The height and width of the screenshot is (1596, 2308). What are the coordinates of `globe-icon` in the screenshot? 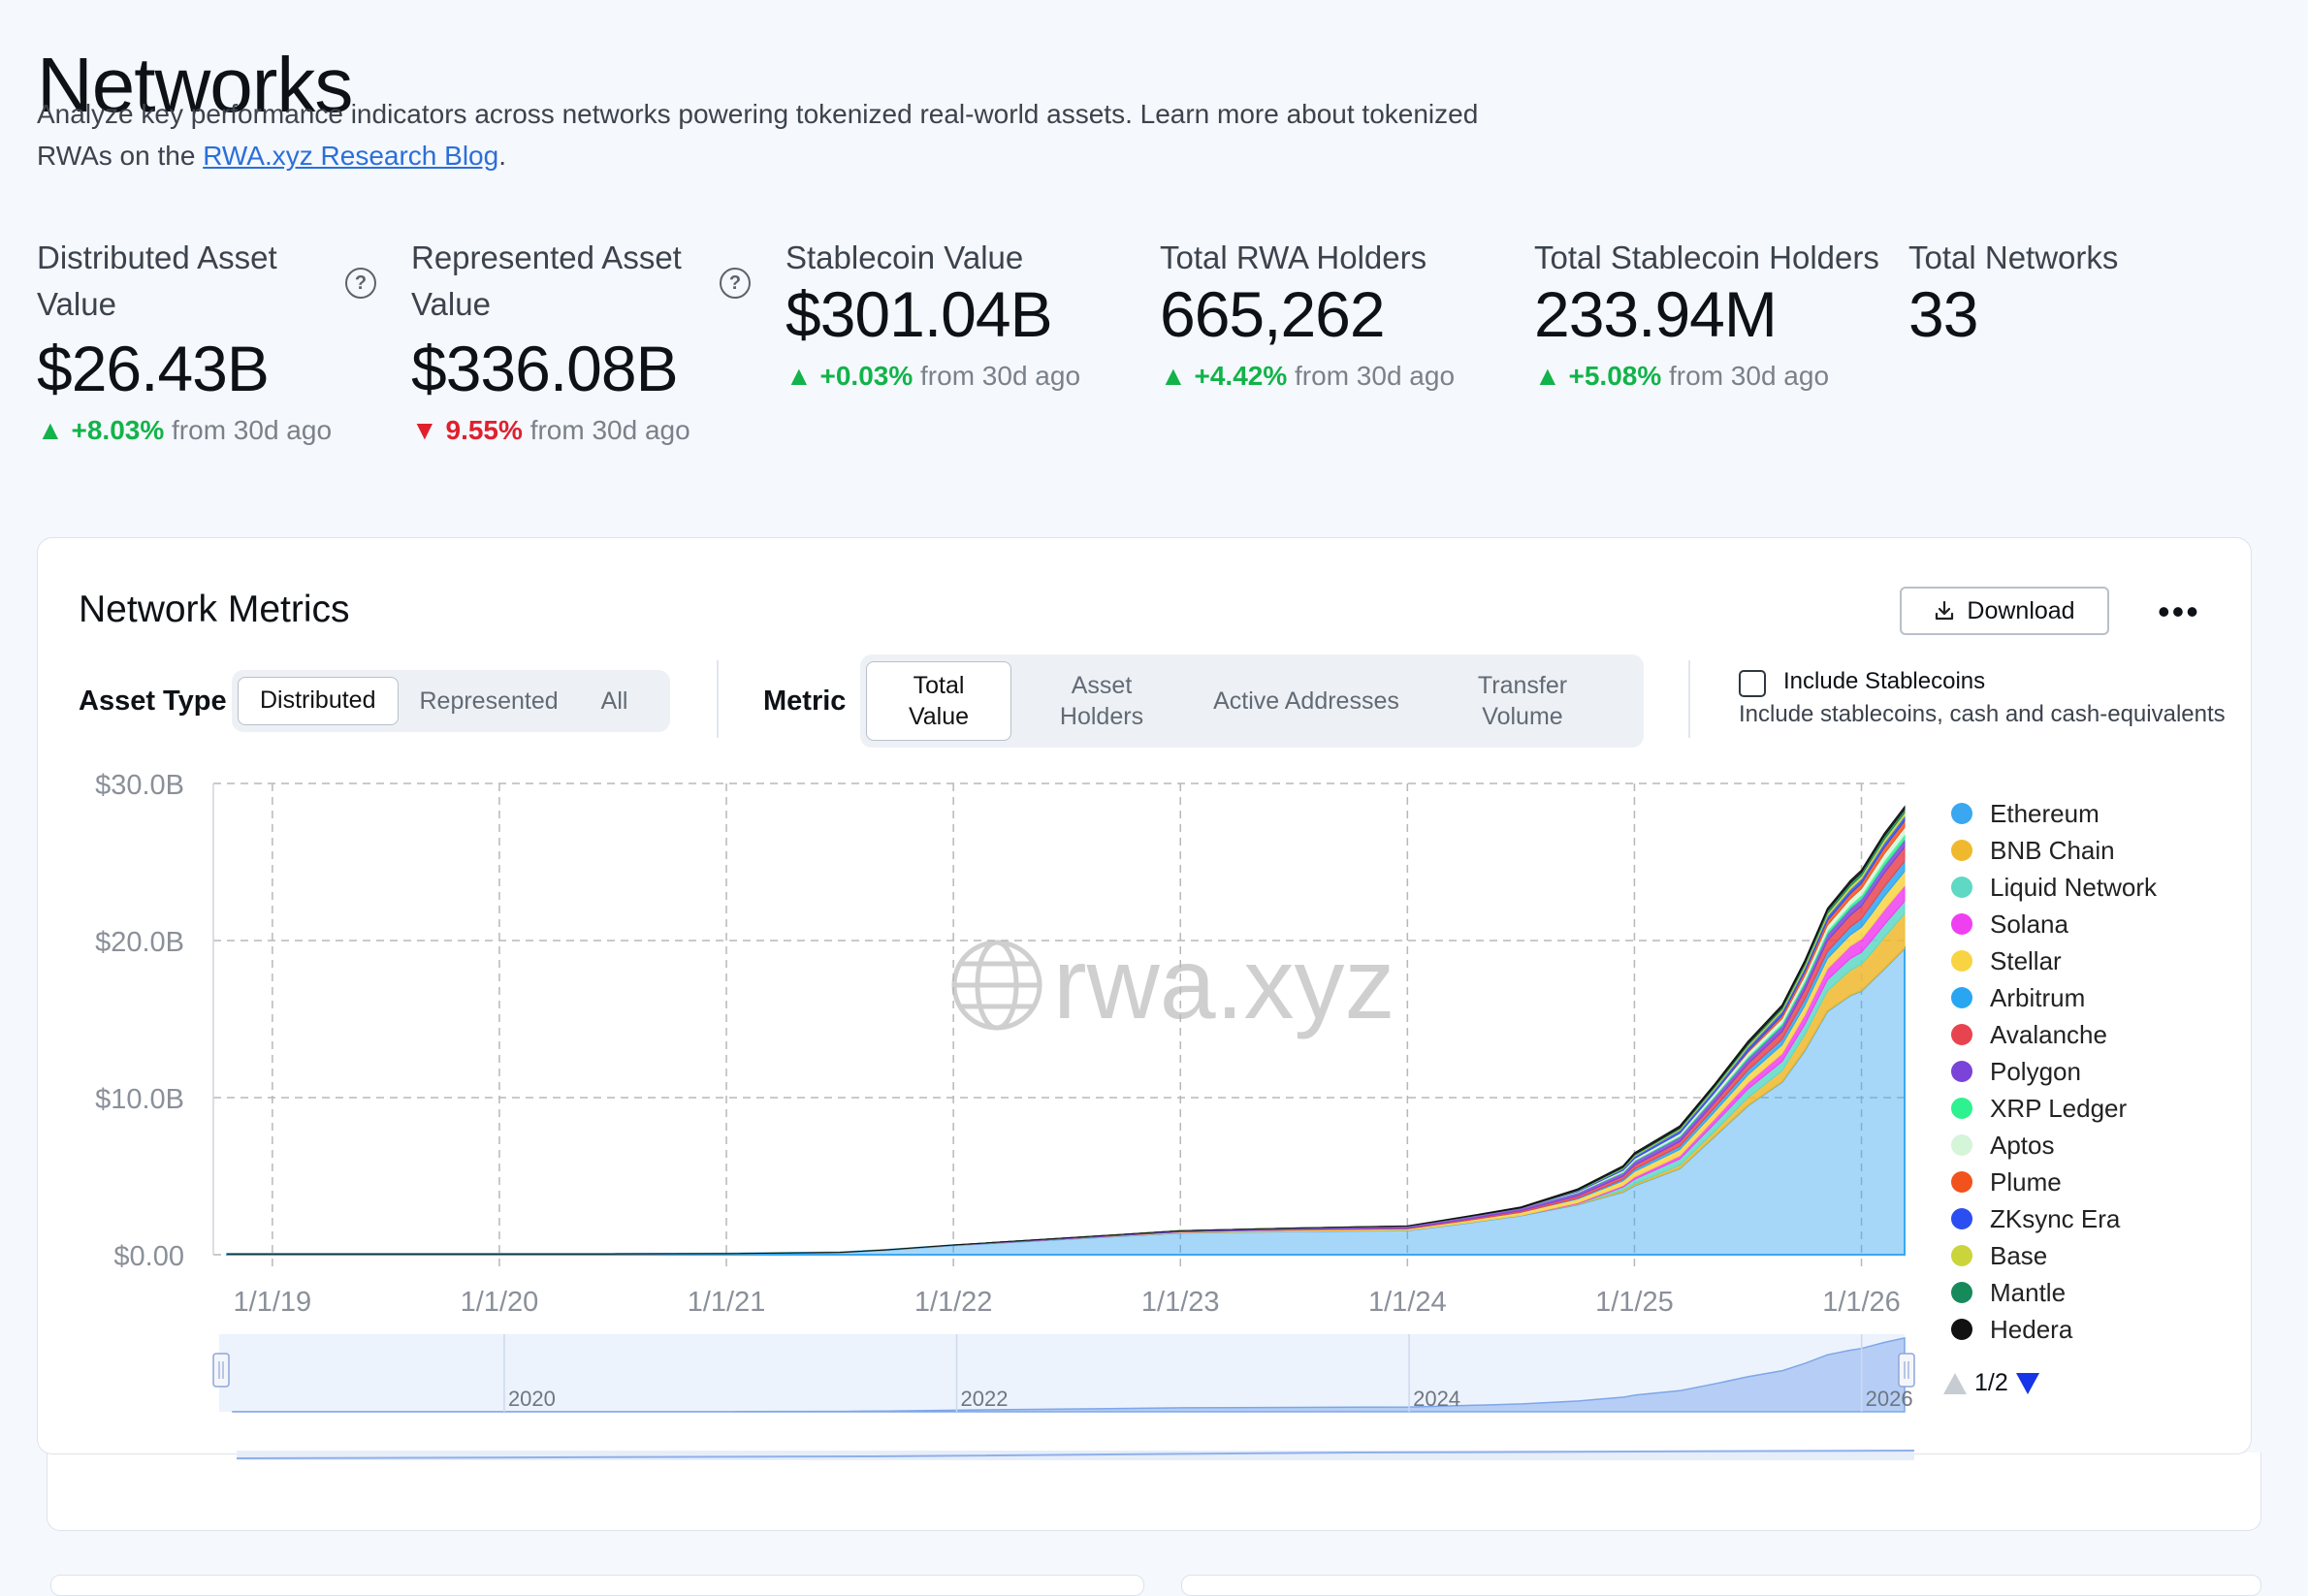 It's located at (996, 985).